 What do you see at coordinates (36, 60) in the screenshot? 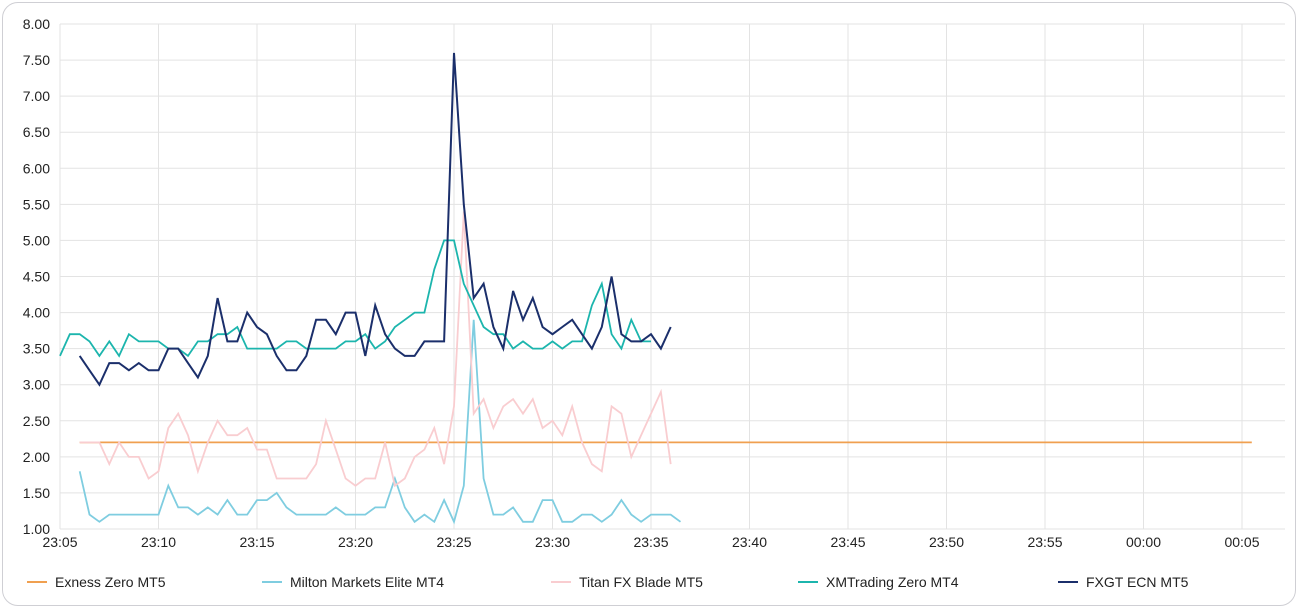
I see `y-tick-label: 7.50` at bounding box center [36, 60].